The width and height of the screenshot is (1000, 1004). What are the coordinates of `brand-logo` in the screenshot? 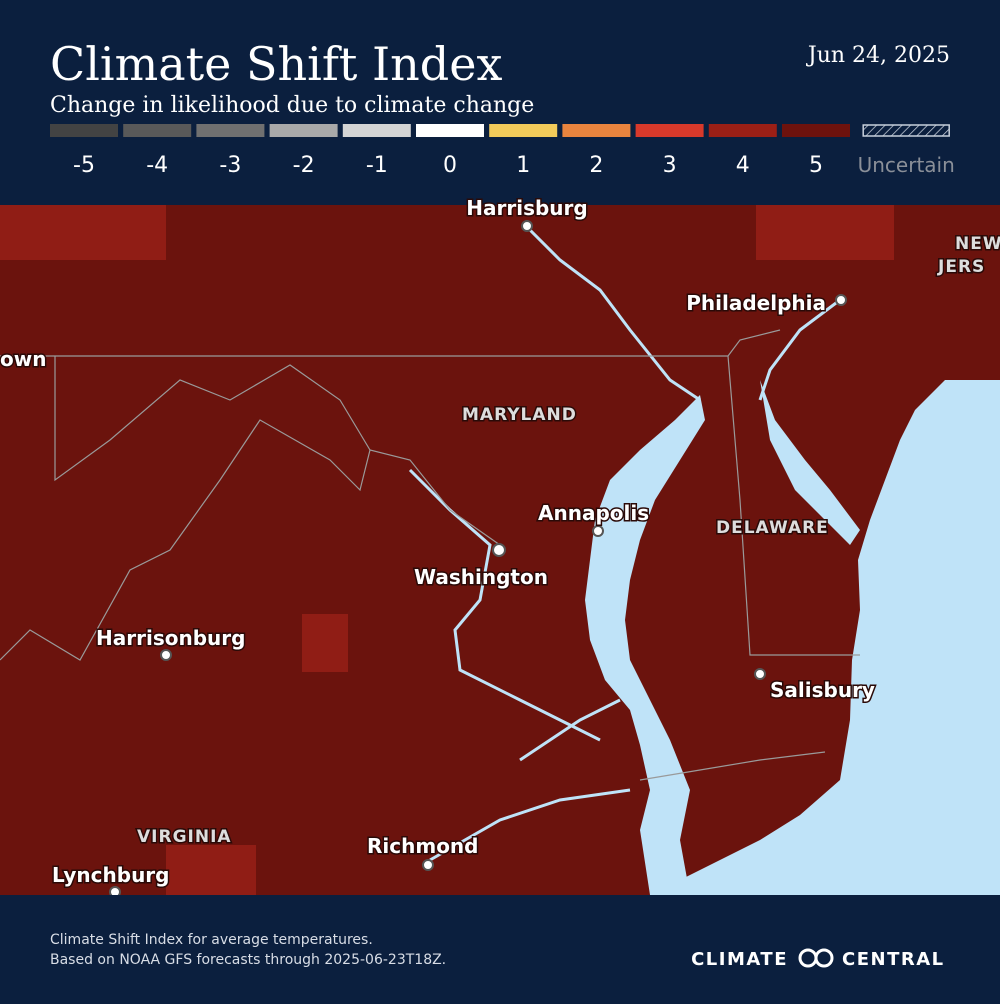 It's located at (816, 958).